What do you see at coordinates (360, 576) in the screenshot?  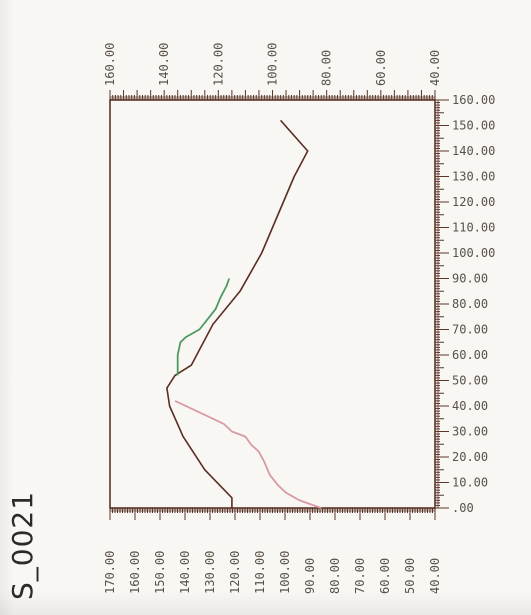 I see `bottom-tick-label: 70.00` at bounding box center [360, 576].